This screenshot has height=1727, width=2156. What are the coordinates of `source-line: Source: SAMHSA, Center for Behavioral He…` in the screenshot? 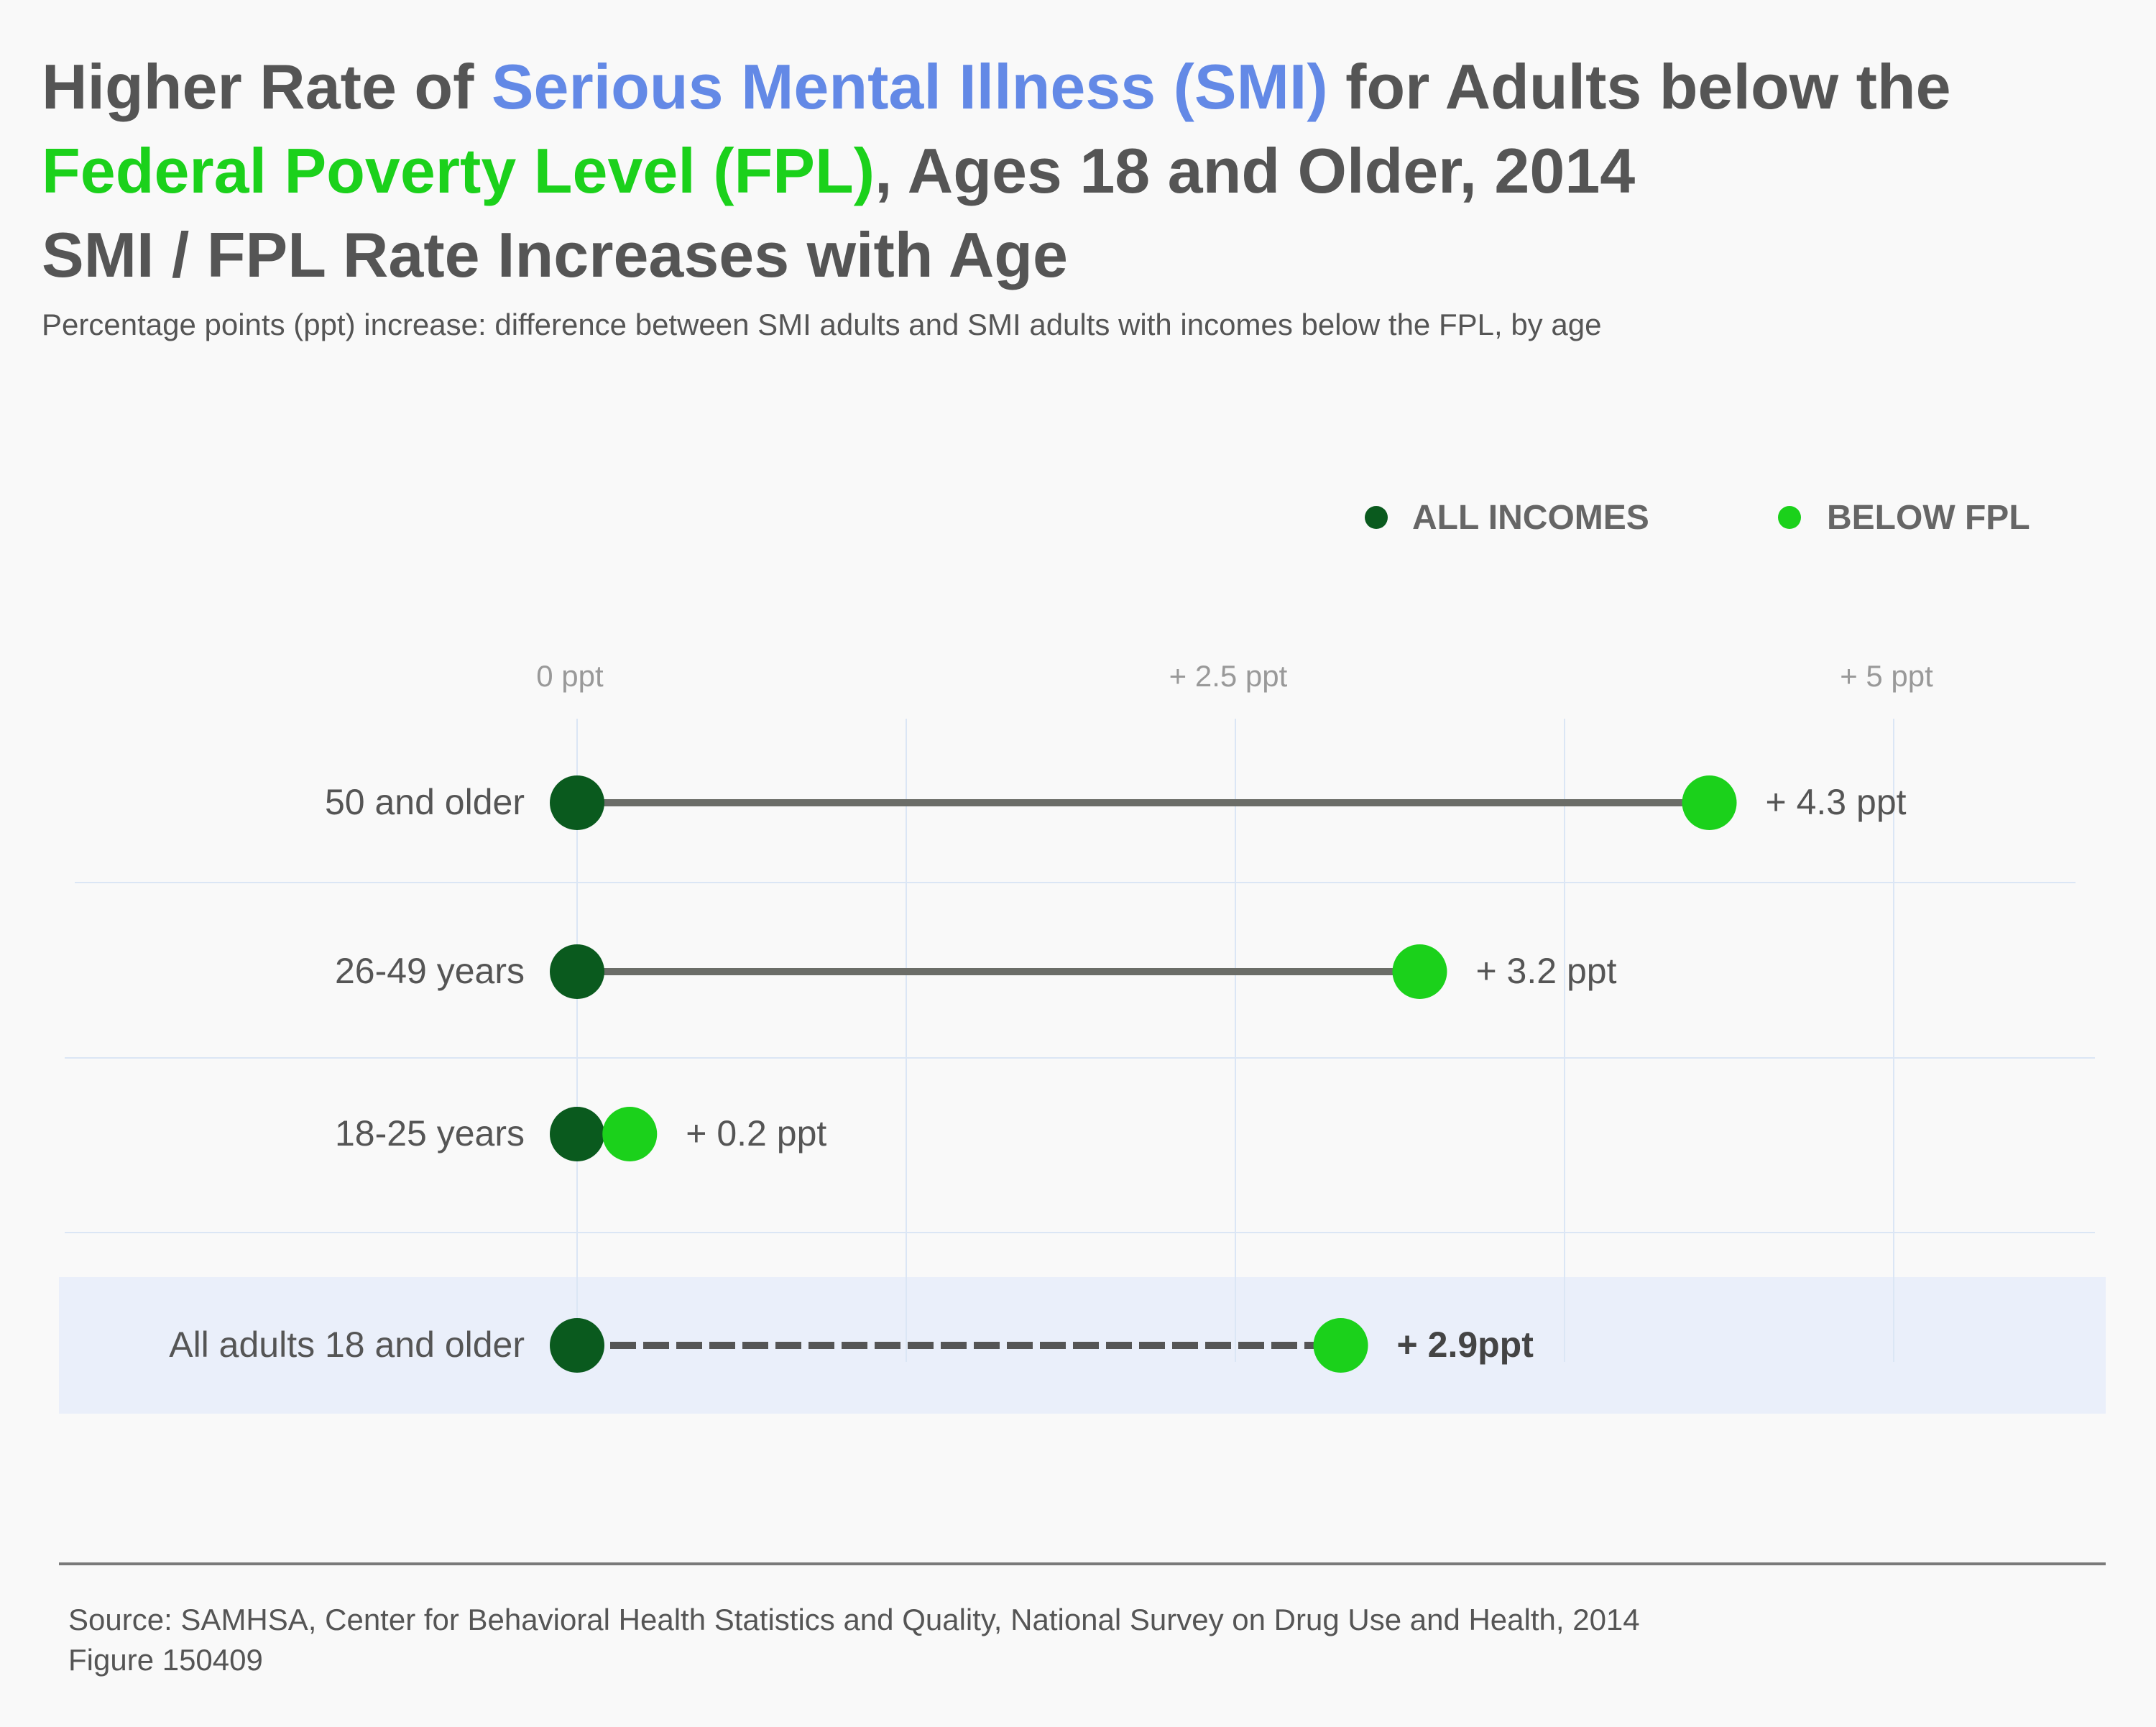 It's located at (854, 1620).